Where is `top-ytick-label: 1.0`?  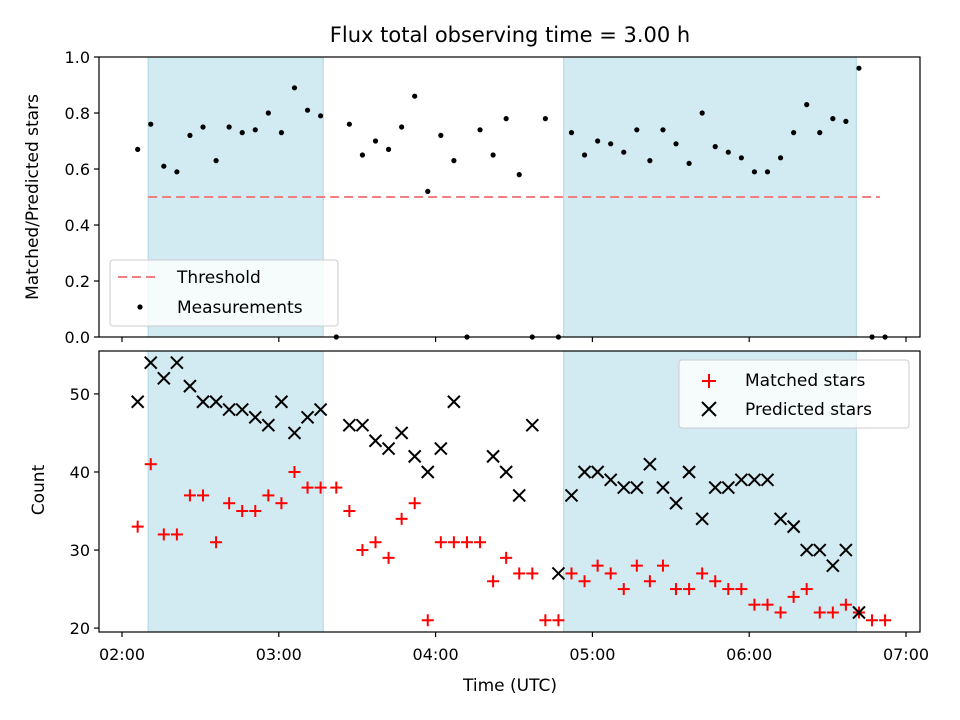
top-ytick-label: 1.0 is located at coordinates (77, 57).